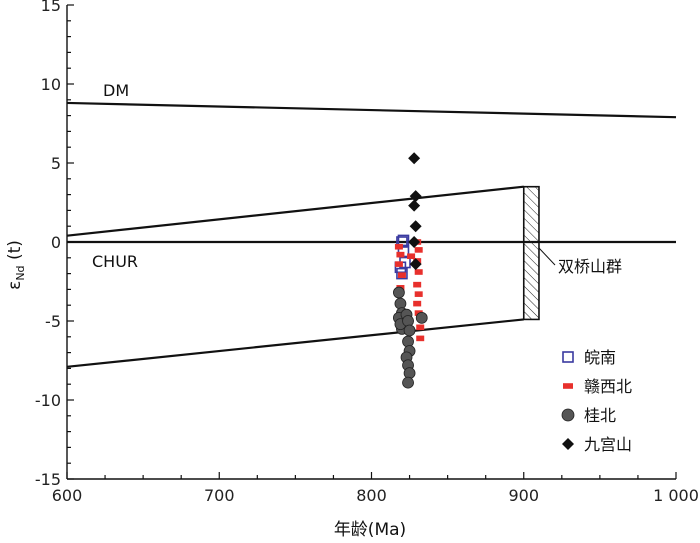  Describe the element at coordinates (568, 444) in the screenshot. I see `legend-diamond-marker` at that location.